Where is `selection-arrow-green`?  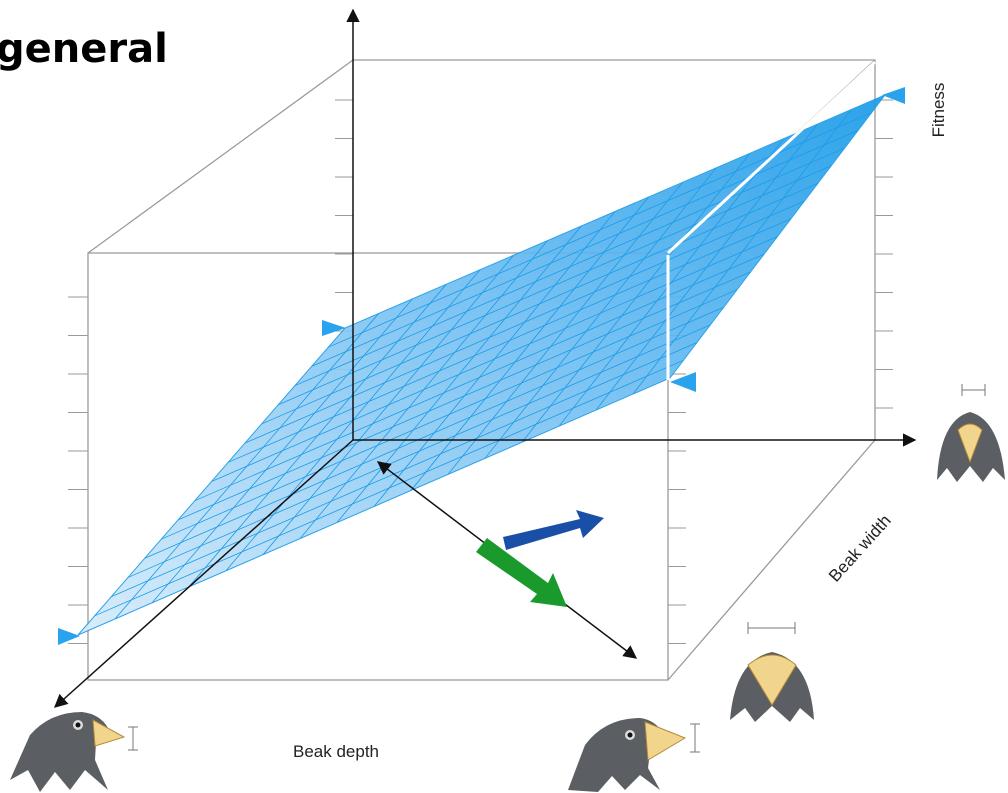 selection-arrow-green is located at coordinates (521, 572).